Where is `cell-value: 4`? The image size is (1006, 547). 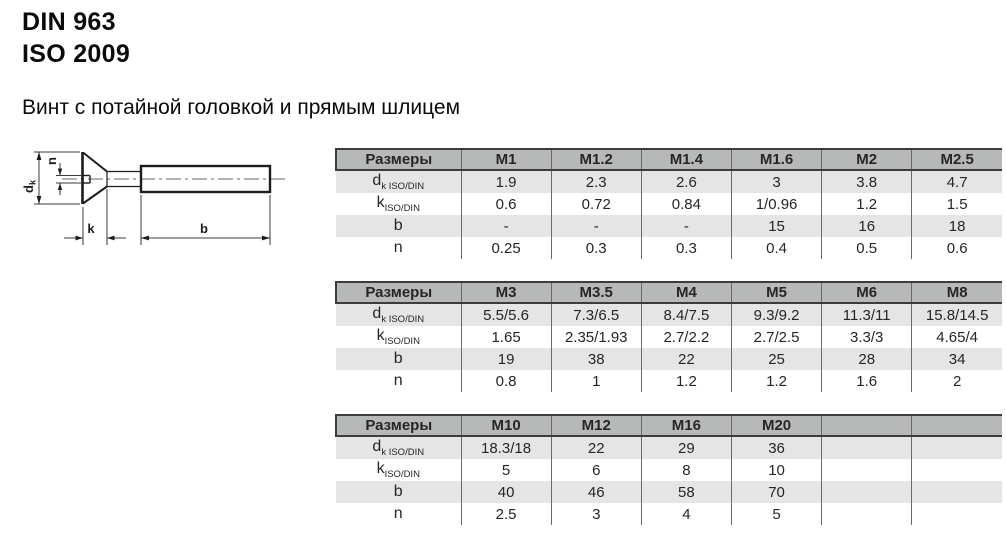 cell-value: 4 is located at coordinates (686, 514).